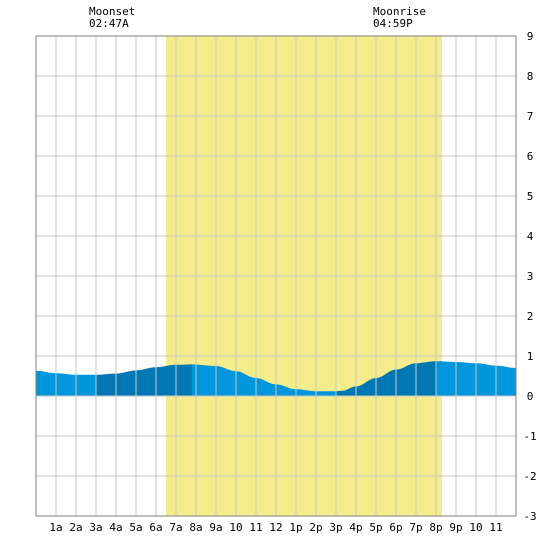 This screenshot has height=550, width=550. What do you see at coordinates (530, 76) in the screenshot?
I see `y-tick-label: 8` at bounding box center [530, 76].